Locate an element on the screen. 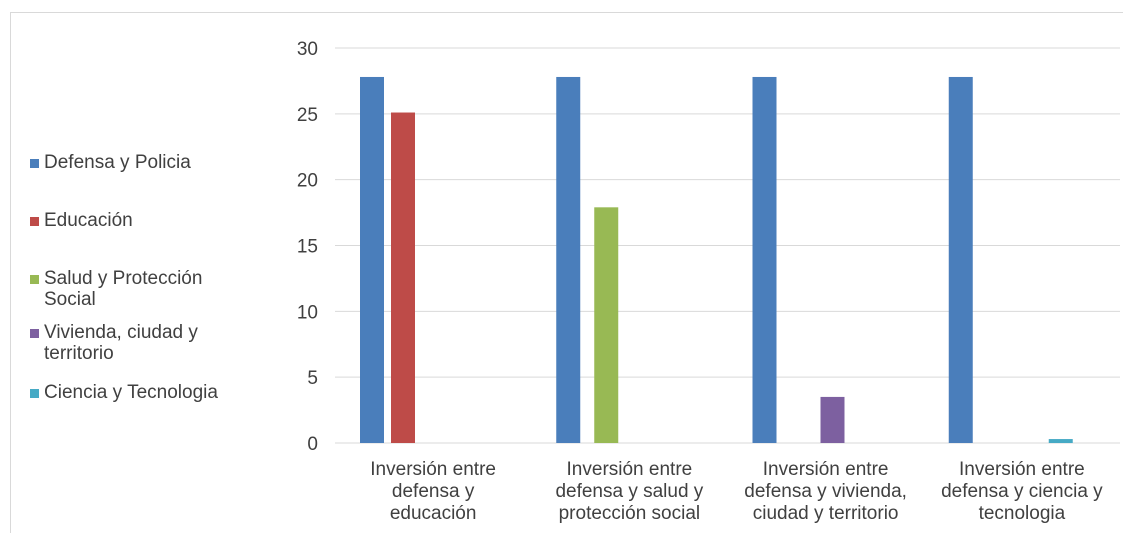  legend-label-line: Social is located at coordinates (70, 299).